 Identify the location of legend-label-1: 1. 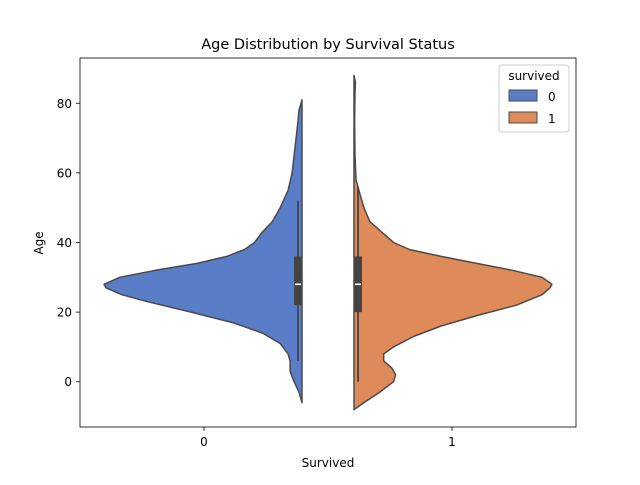
(552, 119).